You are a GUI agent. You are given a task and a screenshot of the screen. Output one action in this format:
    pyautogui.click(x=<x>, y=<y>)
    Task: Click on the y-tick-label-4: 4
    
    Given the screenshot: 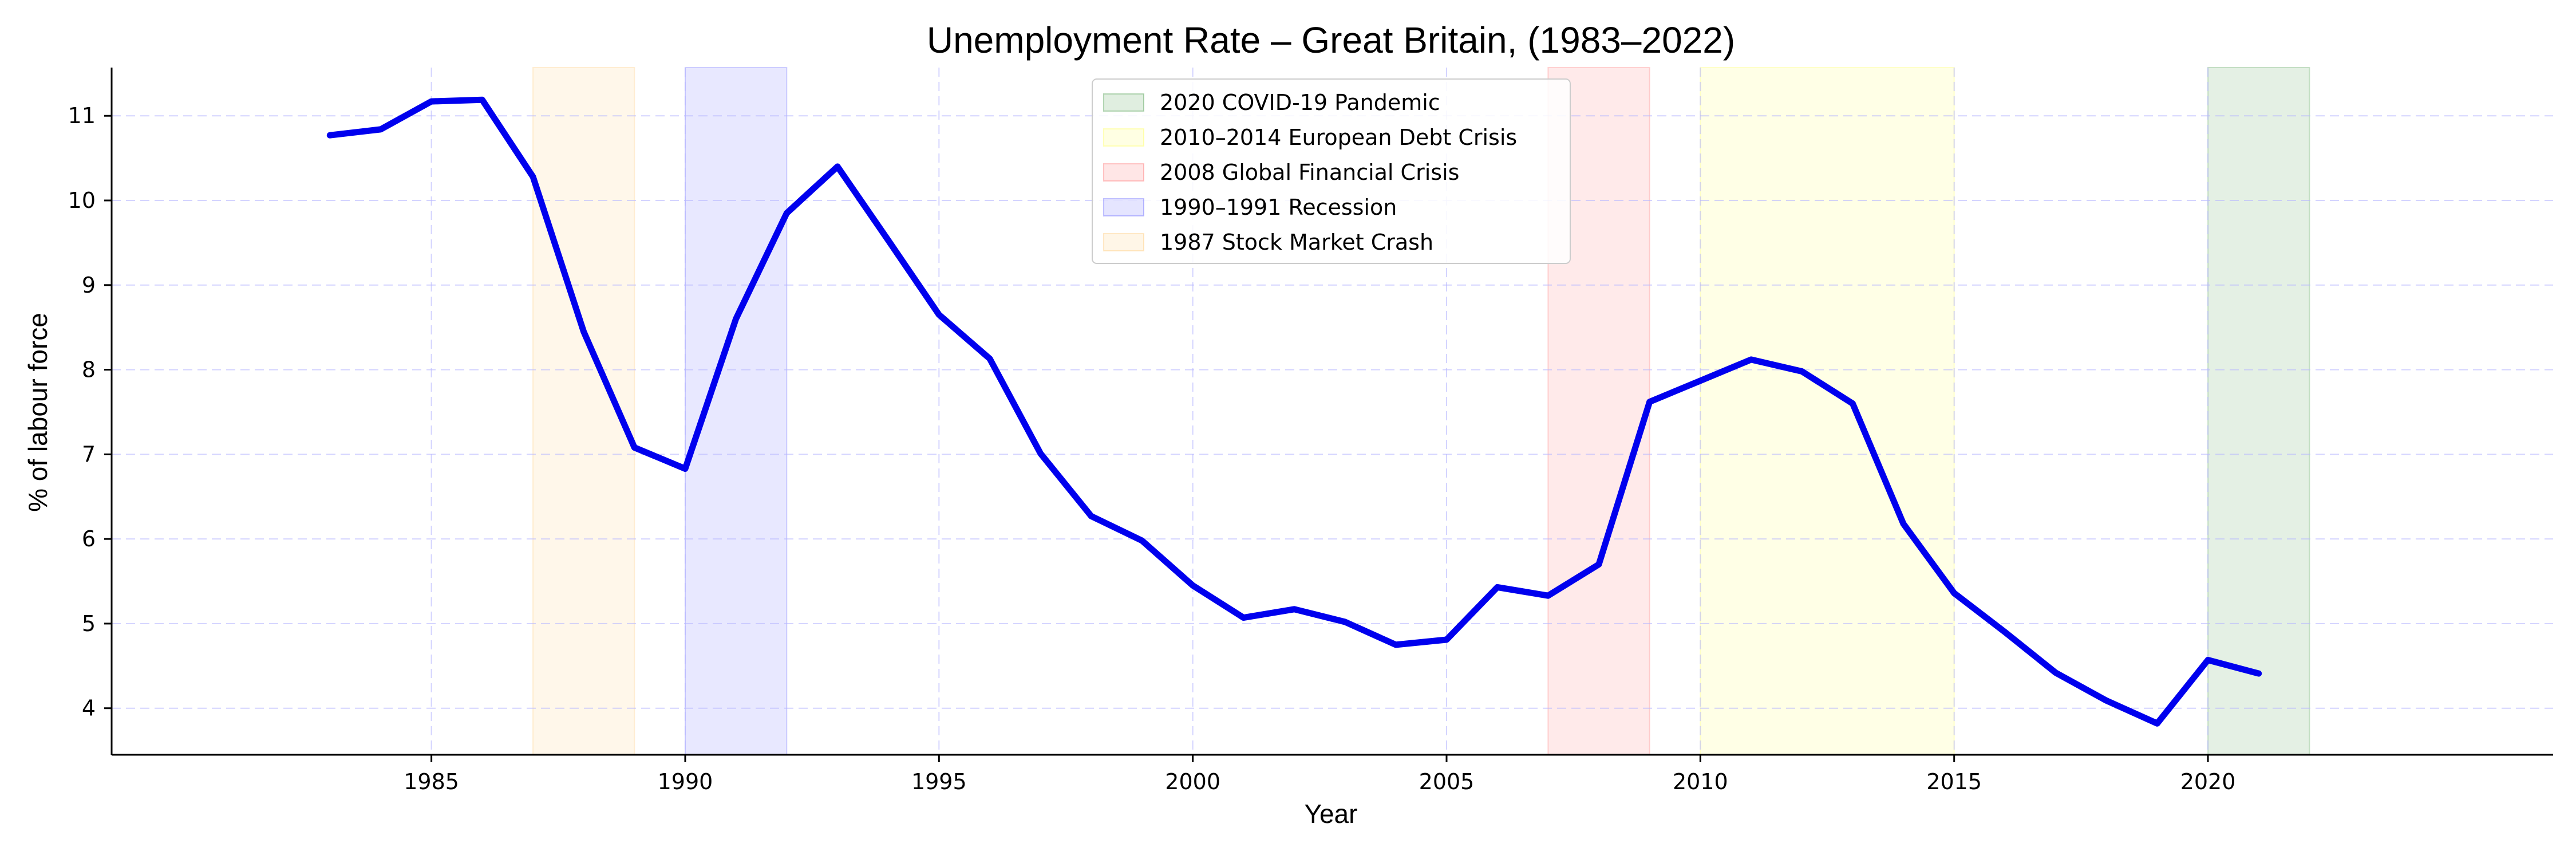 What is the action you would take?
    pyautogui.click(x=89, y=708)
    